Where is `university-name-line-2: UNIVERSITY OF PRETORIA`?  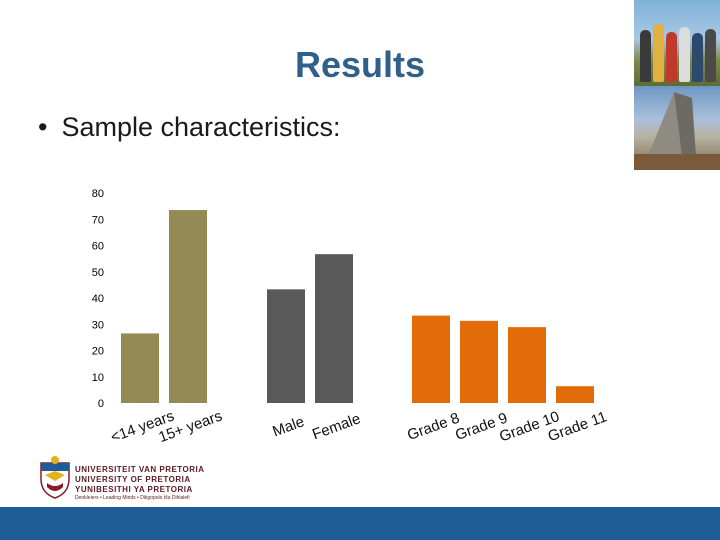 university-name-line-2: UNIVERSITY OF PRETORIA is located at coordinates (133, 479).